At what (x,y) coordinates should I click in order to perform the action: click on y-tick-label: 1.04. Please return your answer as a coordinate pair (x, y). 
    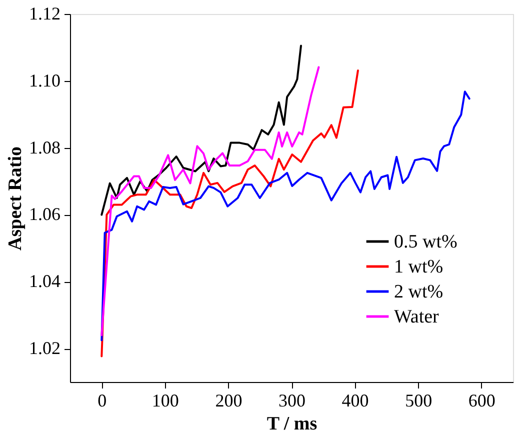
    Looking at the image, I should click on (44, 281).